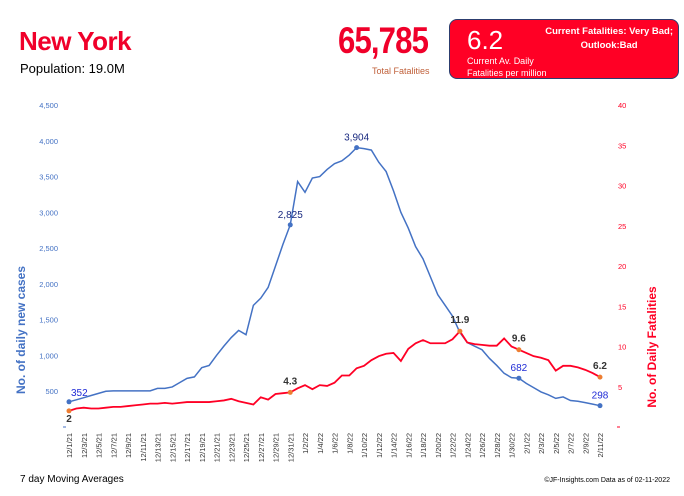 This screenshot has height=496, width=684. What do you see at coordinates (541, 443) in the screenshot?
I see `x-tick-label: 2/3/22` at bounding box center [541, 443].